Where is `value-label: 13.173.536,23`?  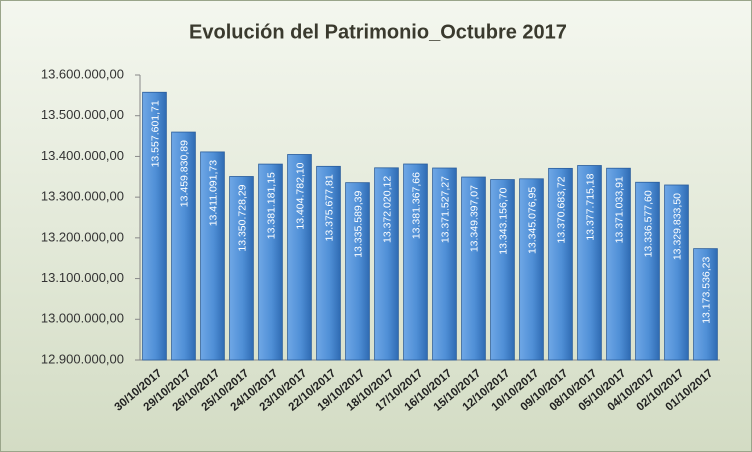 value-label: 13.173.536,23 is located at coordinates (706, 289).